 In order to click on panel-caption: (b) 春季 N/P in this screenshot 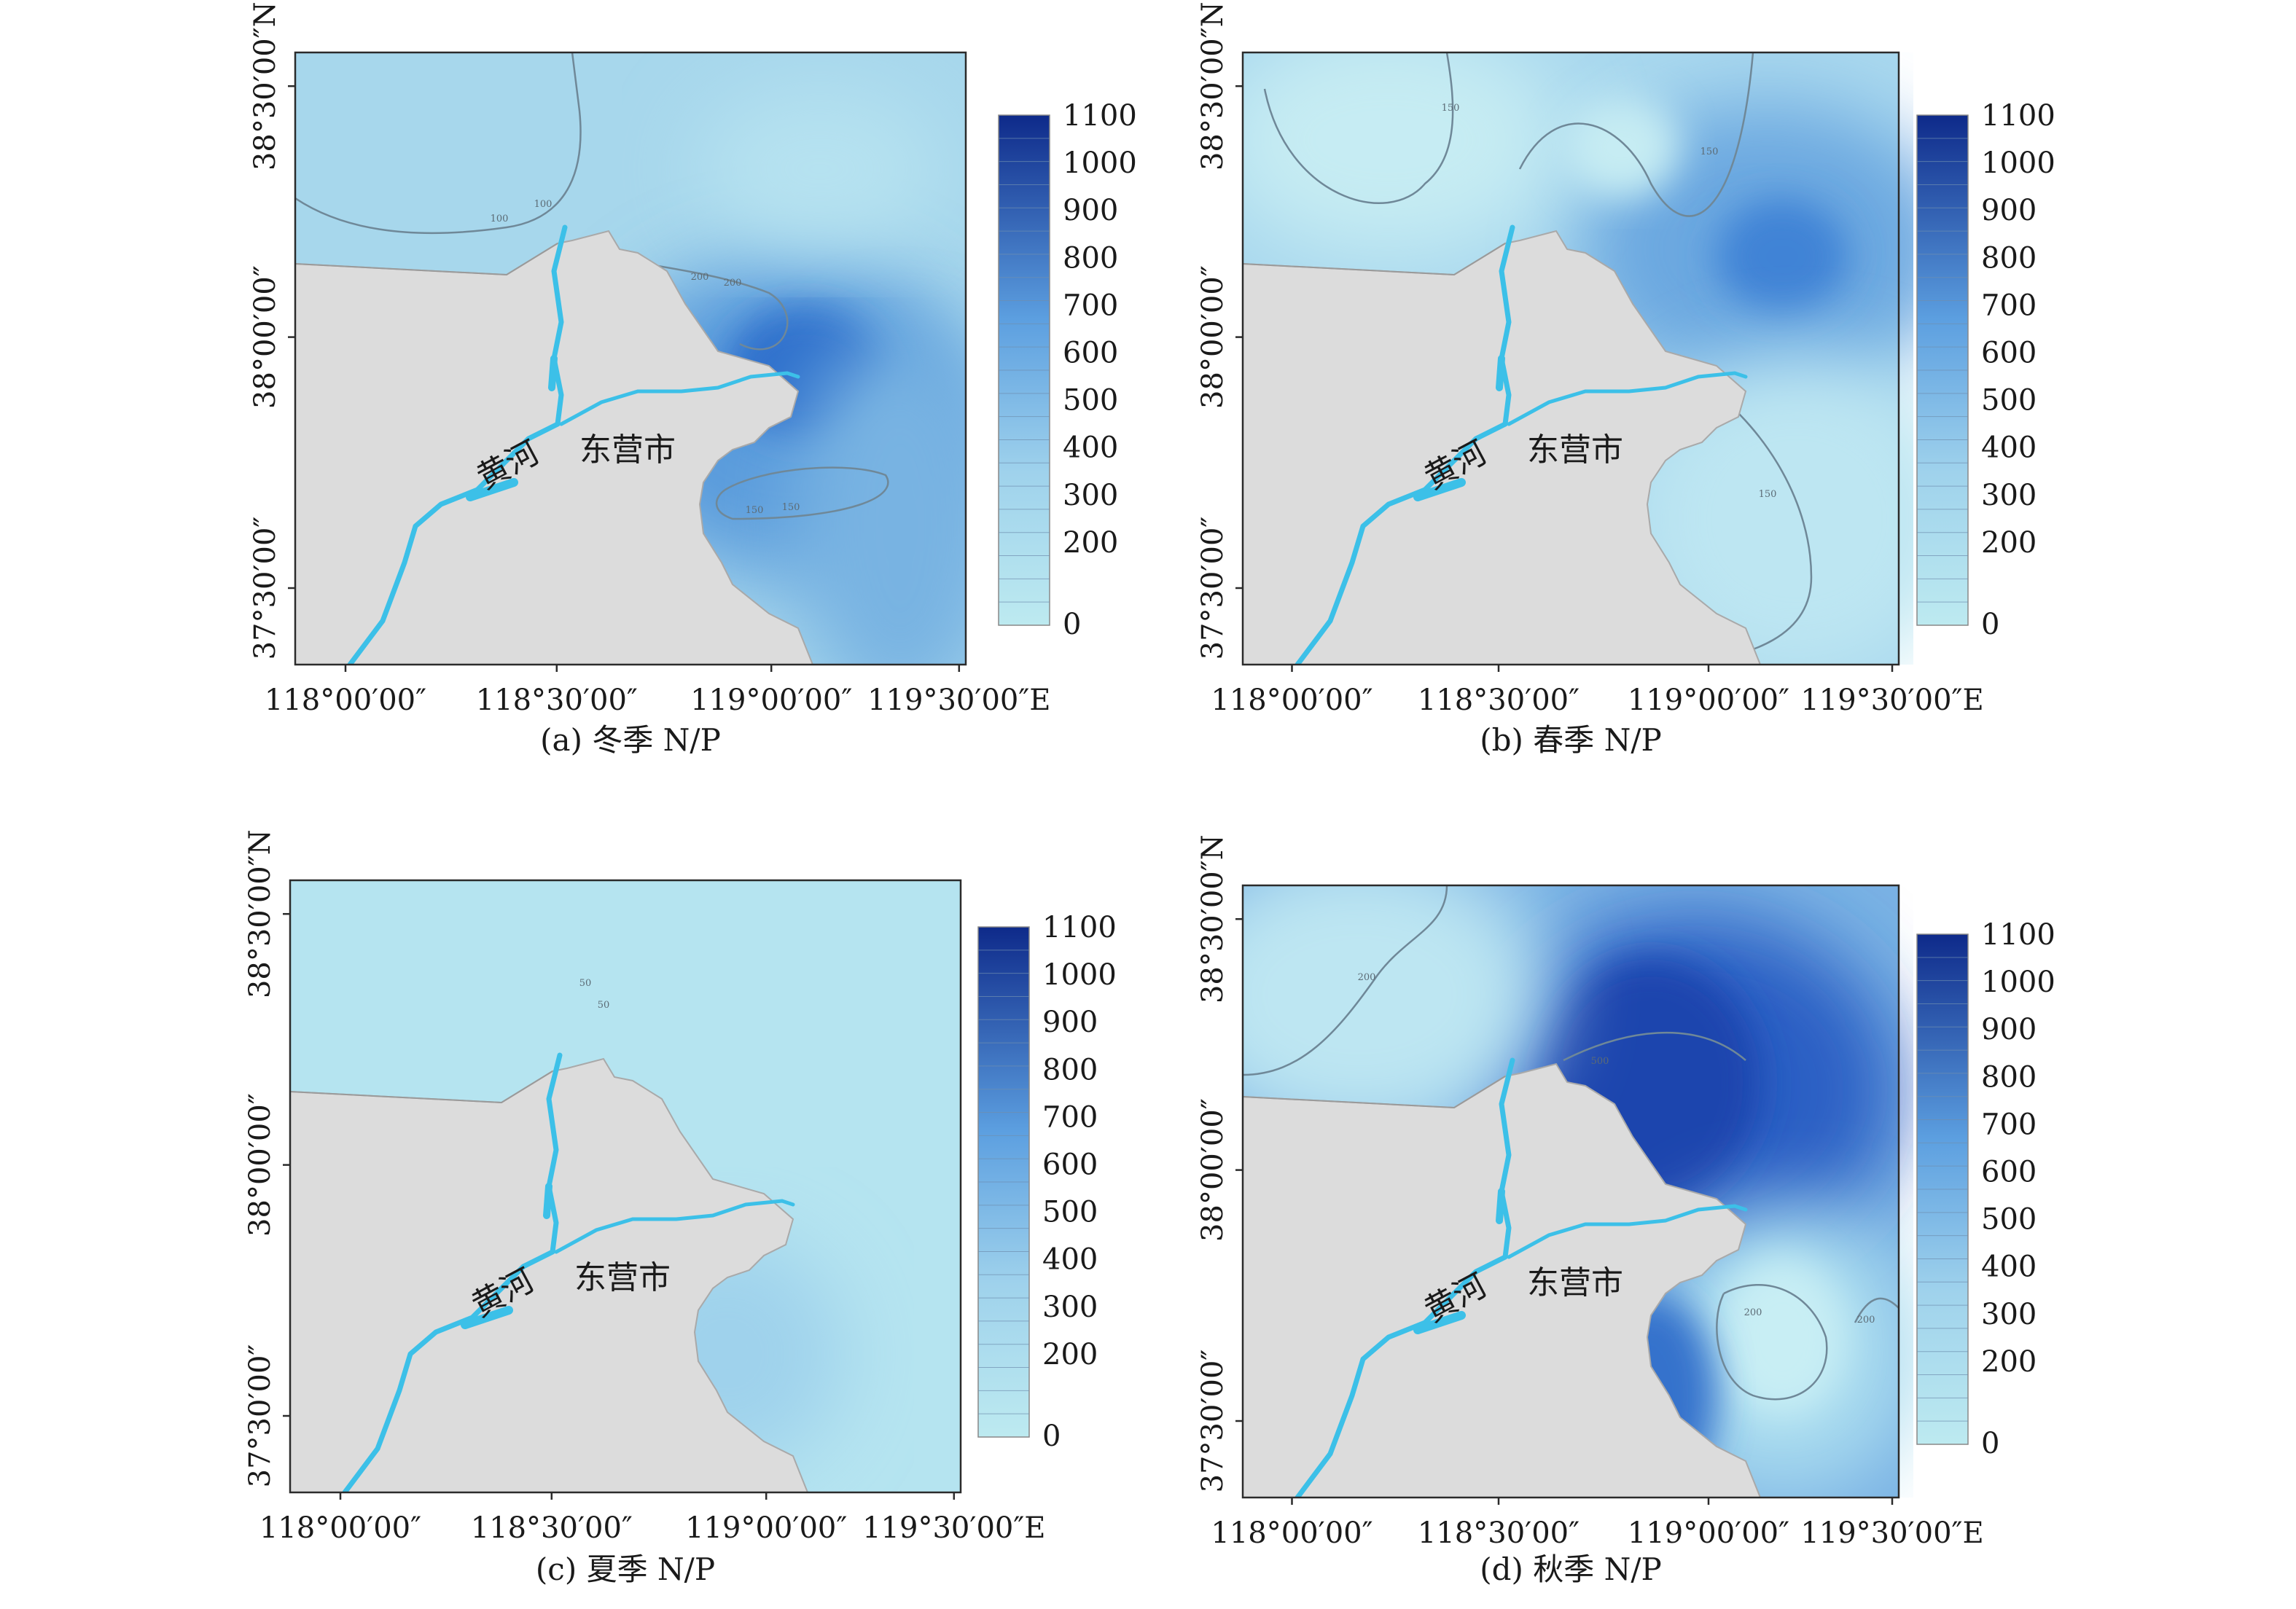, I will do `click(1571, 740)`.